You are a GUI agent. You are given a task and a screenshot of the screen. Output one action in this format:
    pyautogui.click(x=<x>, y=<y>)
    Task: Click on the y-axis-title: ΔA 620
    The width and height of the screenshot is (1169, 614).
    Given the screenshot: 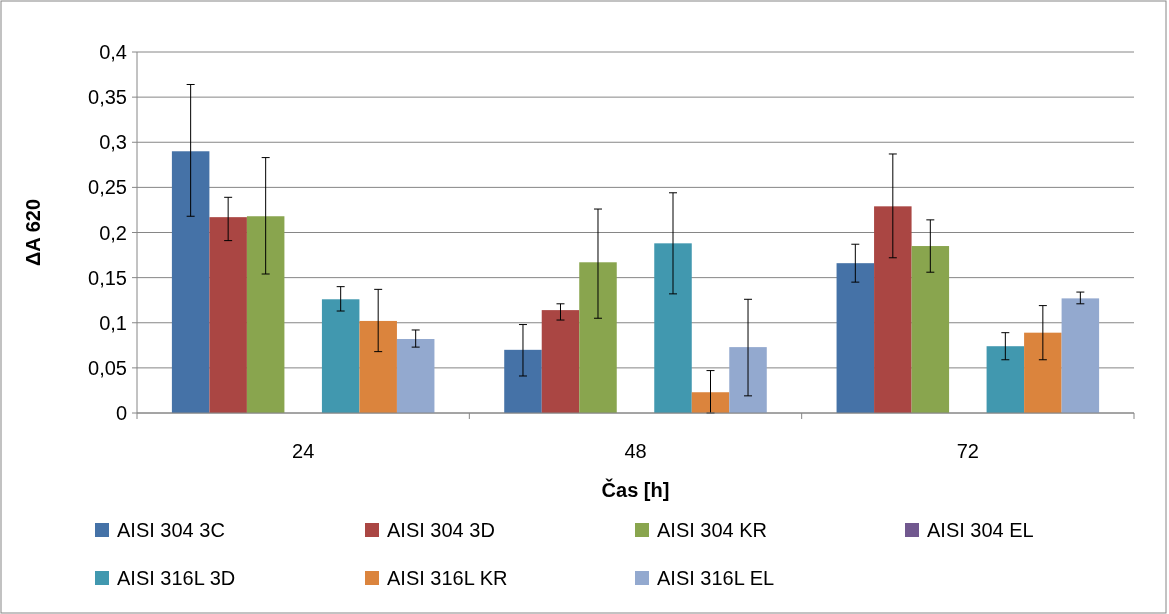 What is the action you would take?
    pyautogui.click(x=33, y=232)
    